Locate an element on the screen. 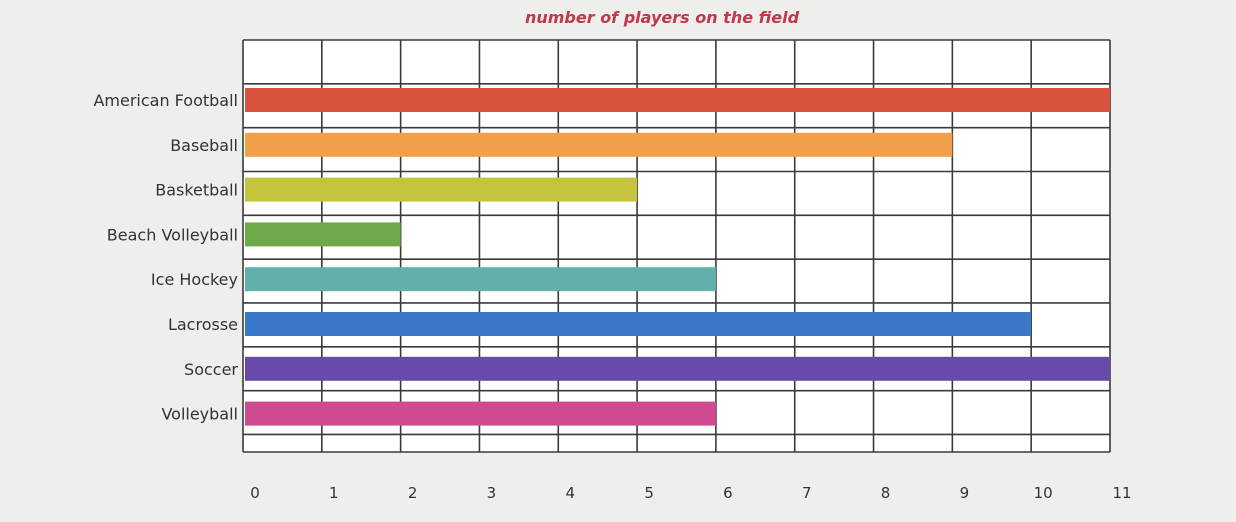  x-tick-label: 5 is located at coordinates (649, 493).